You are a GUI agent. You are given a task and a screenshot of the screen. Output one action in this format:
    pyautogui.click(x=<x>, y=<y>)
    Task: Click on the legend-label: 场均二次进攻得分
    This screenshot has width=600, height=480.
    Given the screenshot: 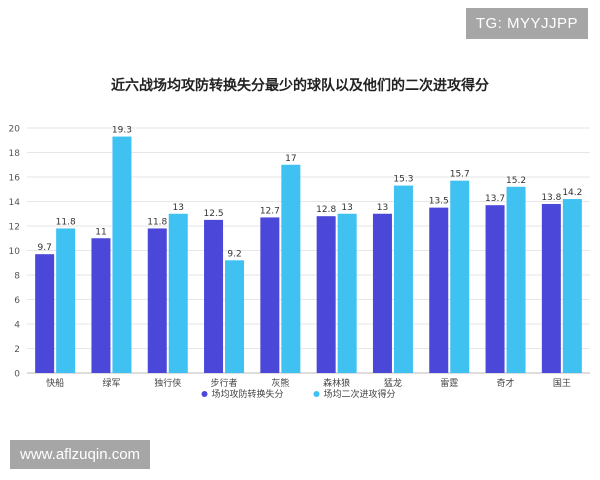 What is the action you would take?
    pyautogui.click(x=360, y=394)
    